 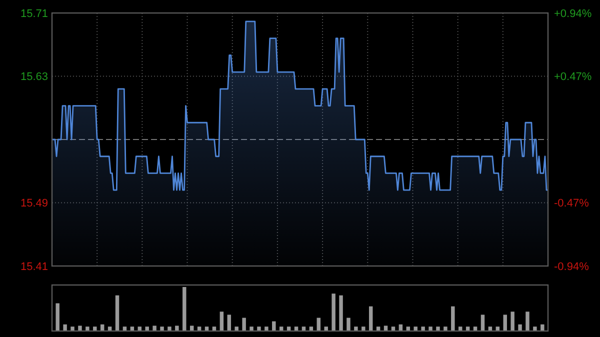 What do you see at coordinates (573, 77) in the screenshot?
I see `y2-tick-label: +0.47%` at bounding box center [573, 77].